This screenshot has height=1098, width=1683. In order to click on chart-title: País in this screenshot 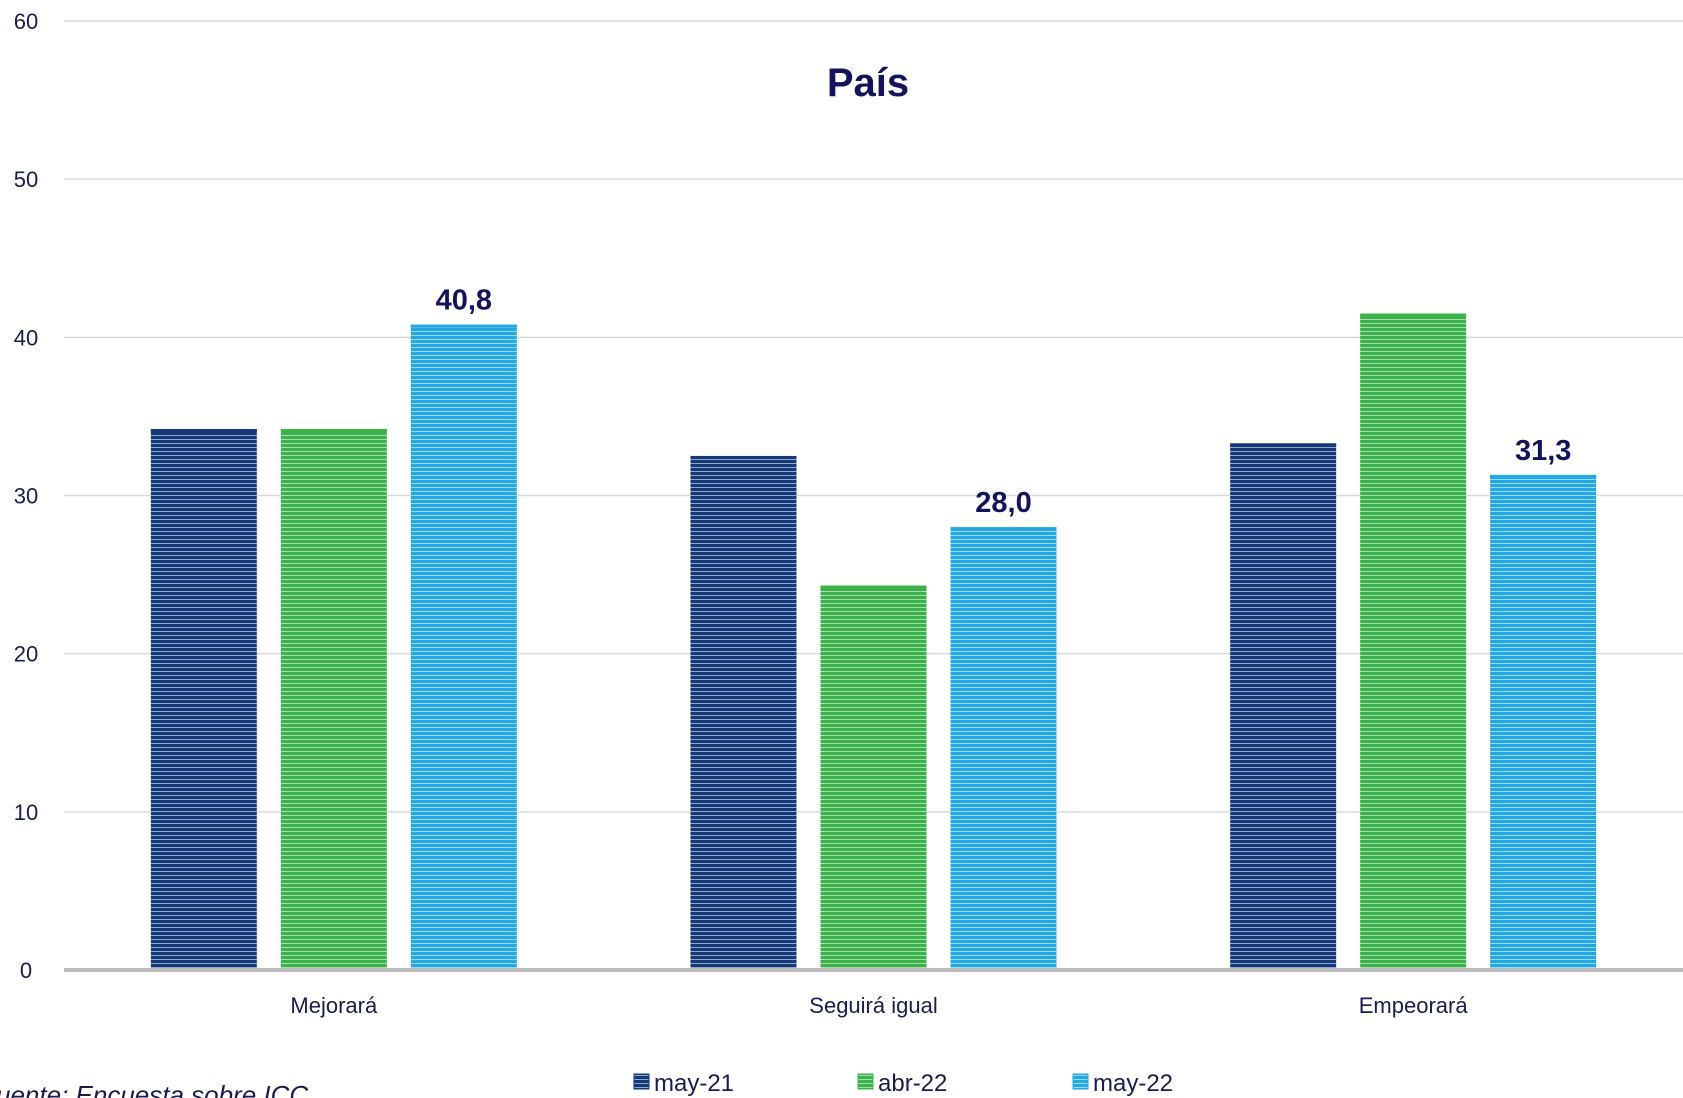, I will do `click(868, 83)`.